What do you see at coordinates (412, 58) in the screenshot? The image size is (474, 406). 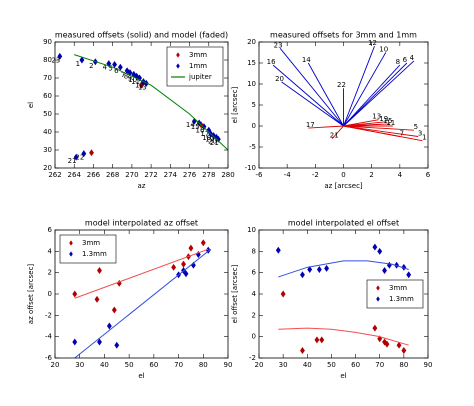 I see `point-label: 4` at bounding box center [412, 58].